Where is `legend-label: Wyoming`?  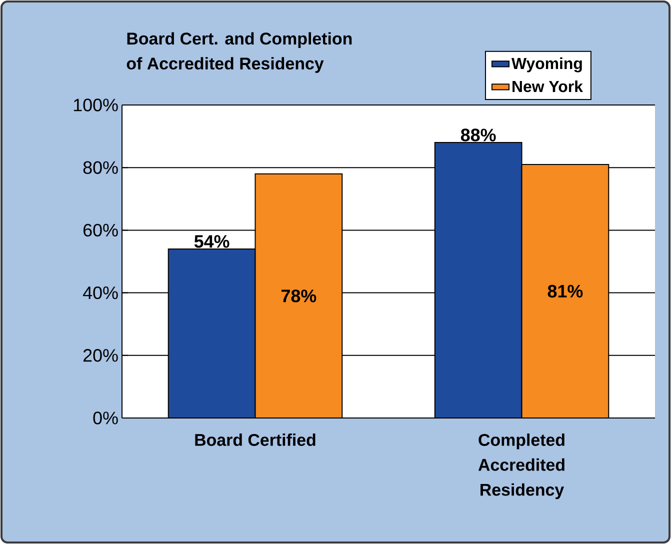
legend-label: Wyoming is located at coordinates (546, 64).